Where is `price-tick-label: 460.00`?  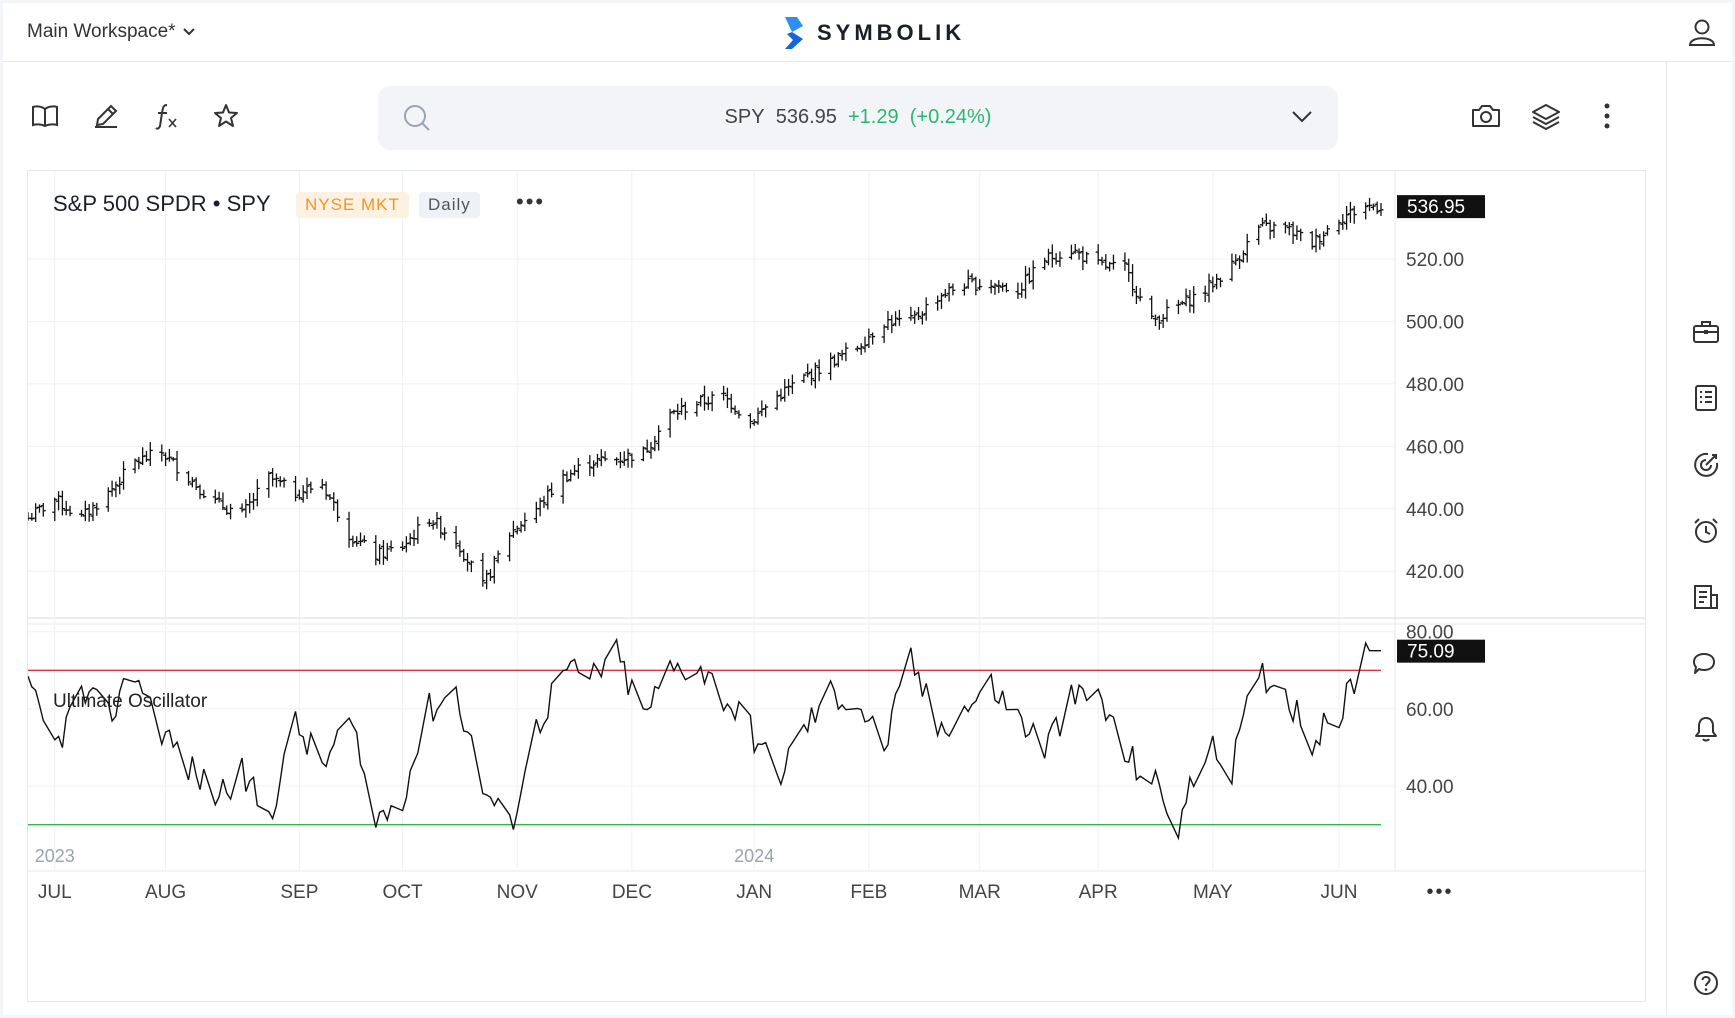 price-tick-label: 460.00 is located at coordinates (1435, 447).